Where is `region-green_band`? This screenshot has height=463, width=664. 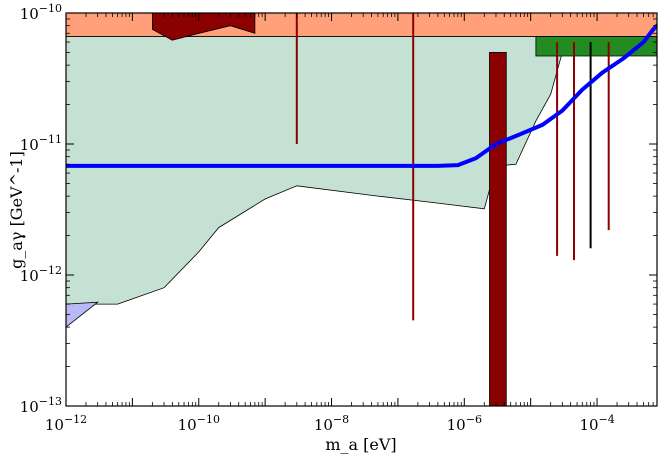
region-green_band is located at coordinates (596, 46).